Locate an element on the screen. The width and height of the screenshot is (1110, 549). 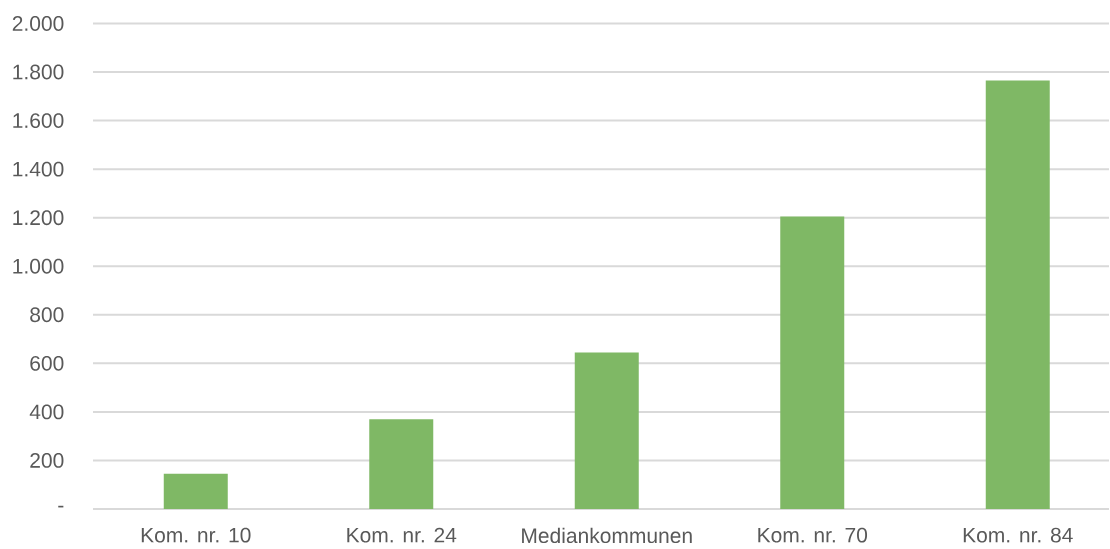
y-tick-label: 1.800 is located at coordinates (38, 72).